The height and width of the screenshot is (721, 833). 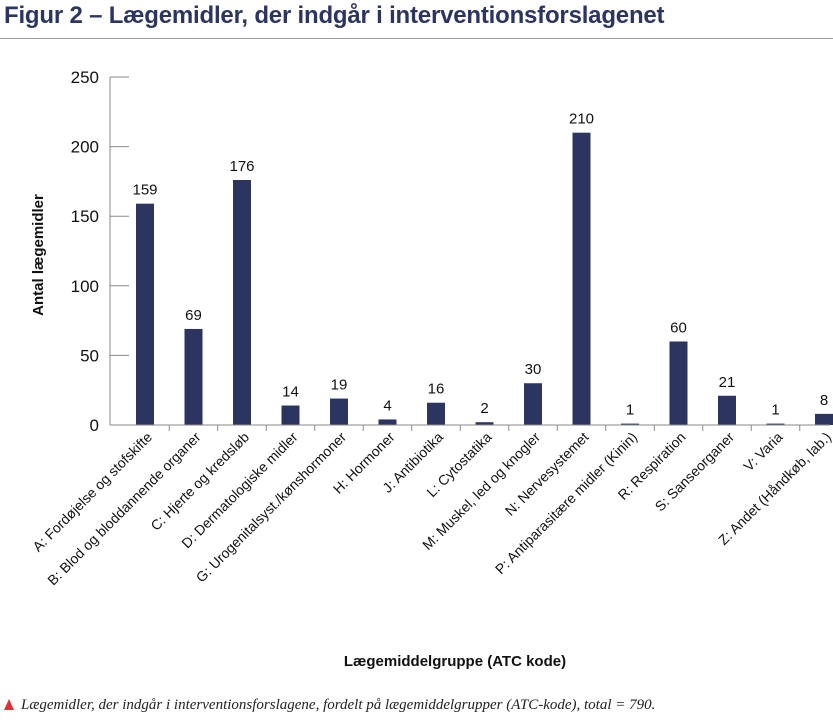 I want to click on y-tick-label: 150, so click(x=85, y=216).